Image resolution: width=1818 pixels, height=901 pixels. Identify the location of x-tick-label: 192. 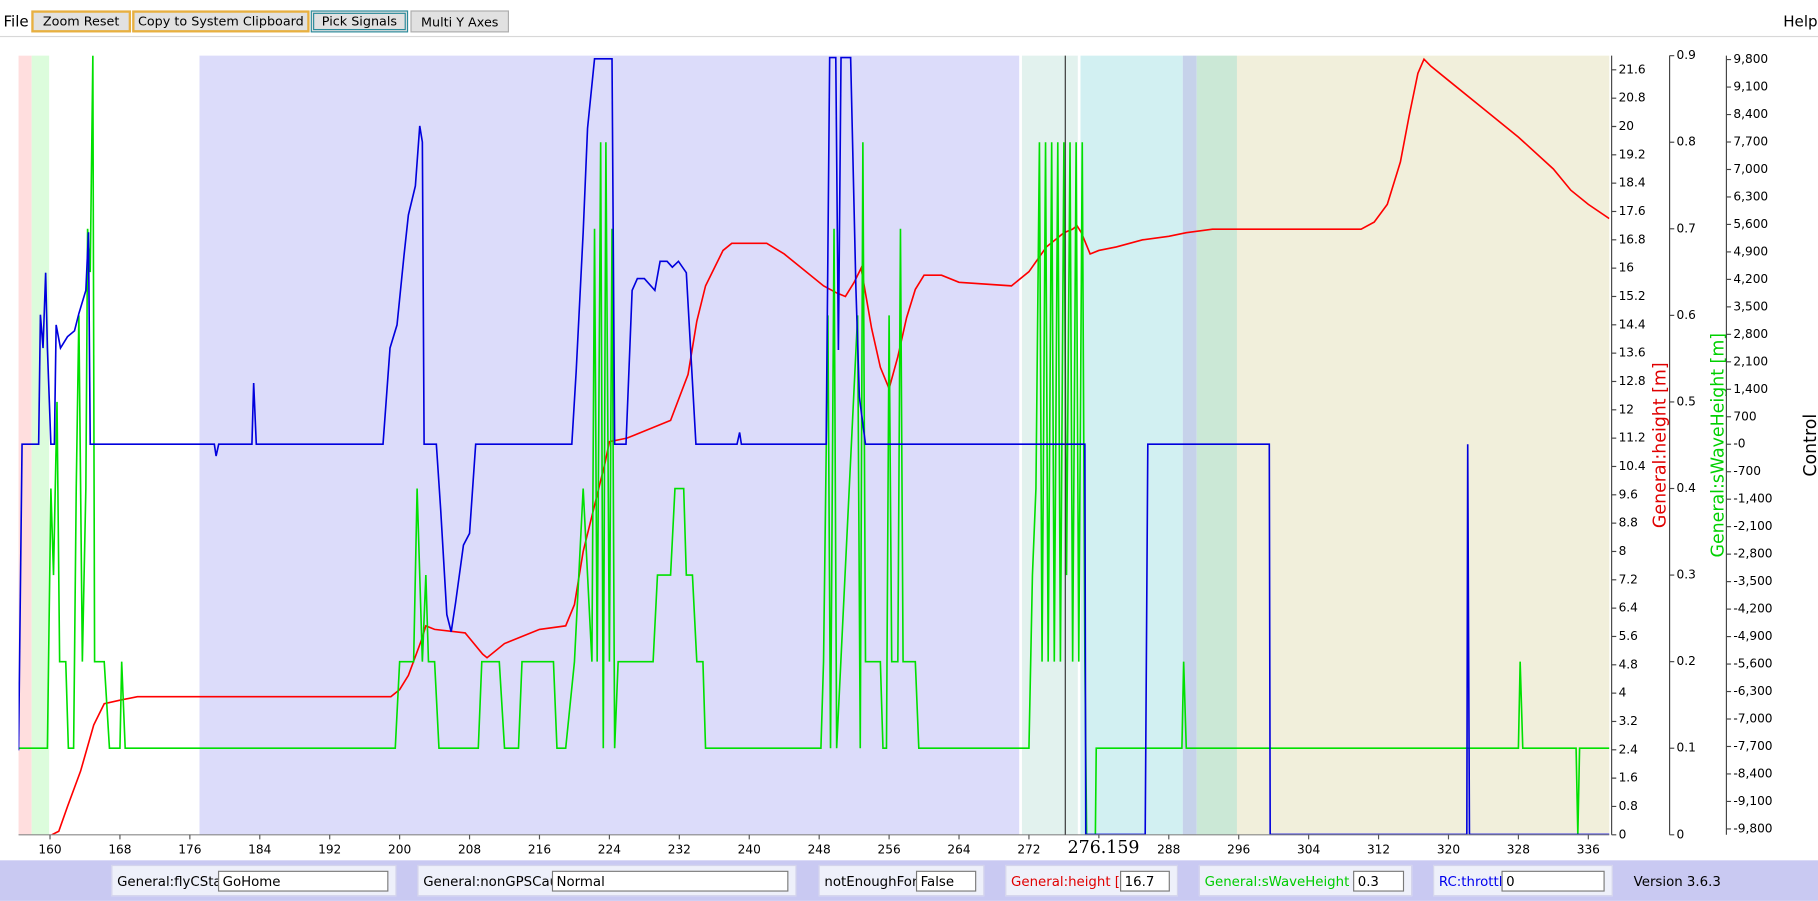
(329, 849).